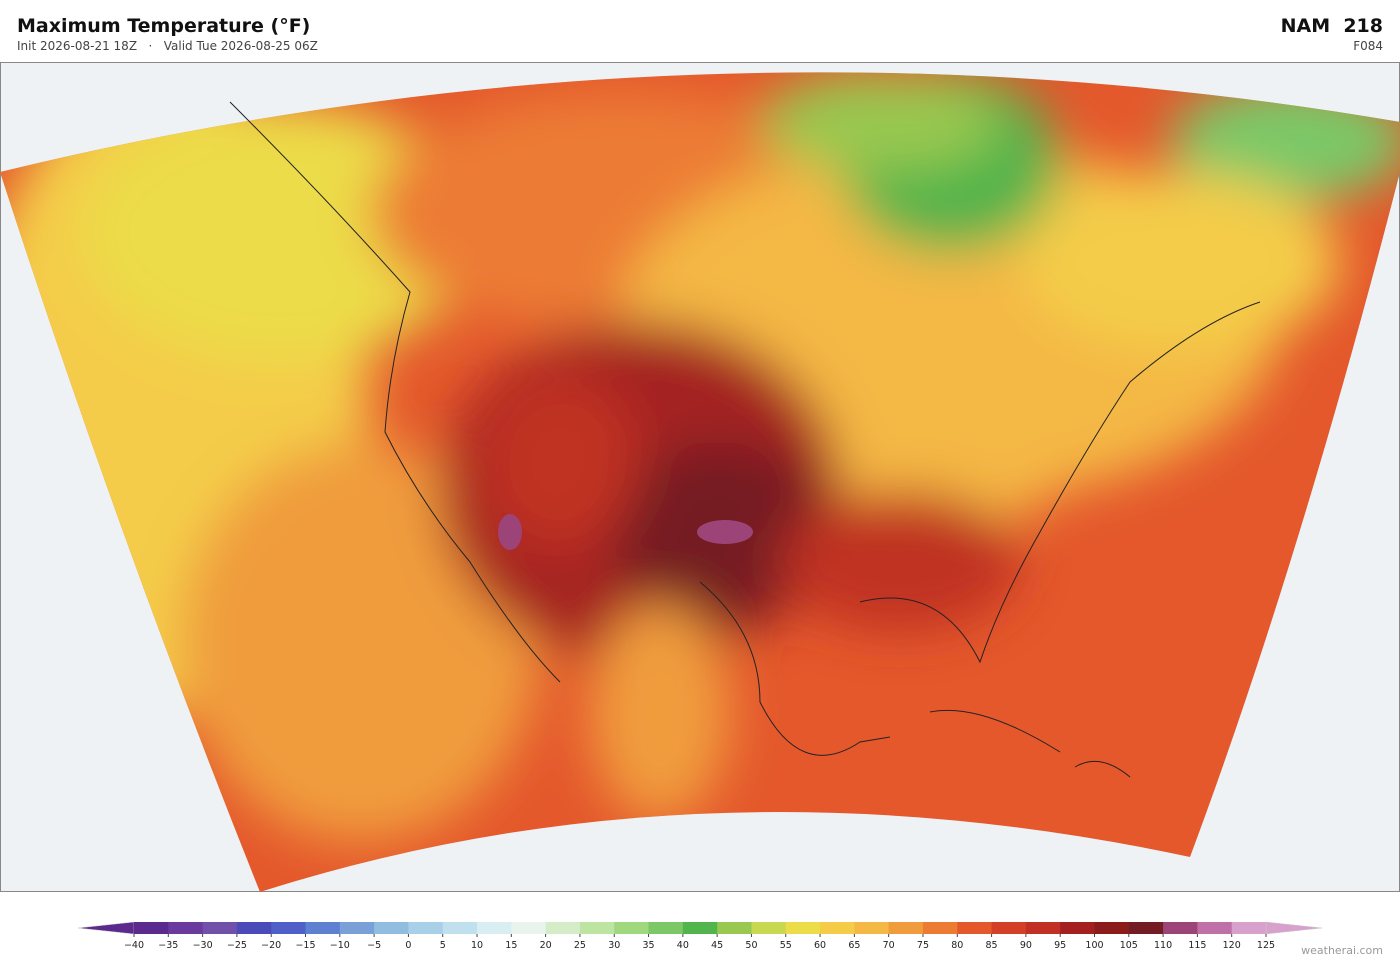 The width and height of the screenshot is (1400, 965). What do you see at coordinates (168, 945) in the screenshot?
I see `colorbar-tick-label: −35` at bounding box center [168, 945].